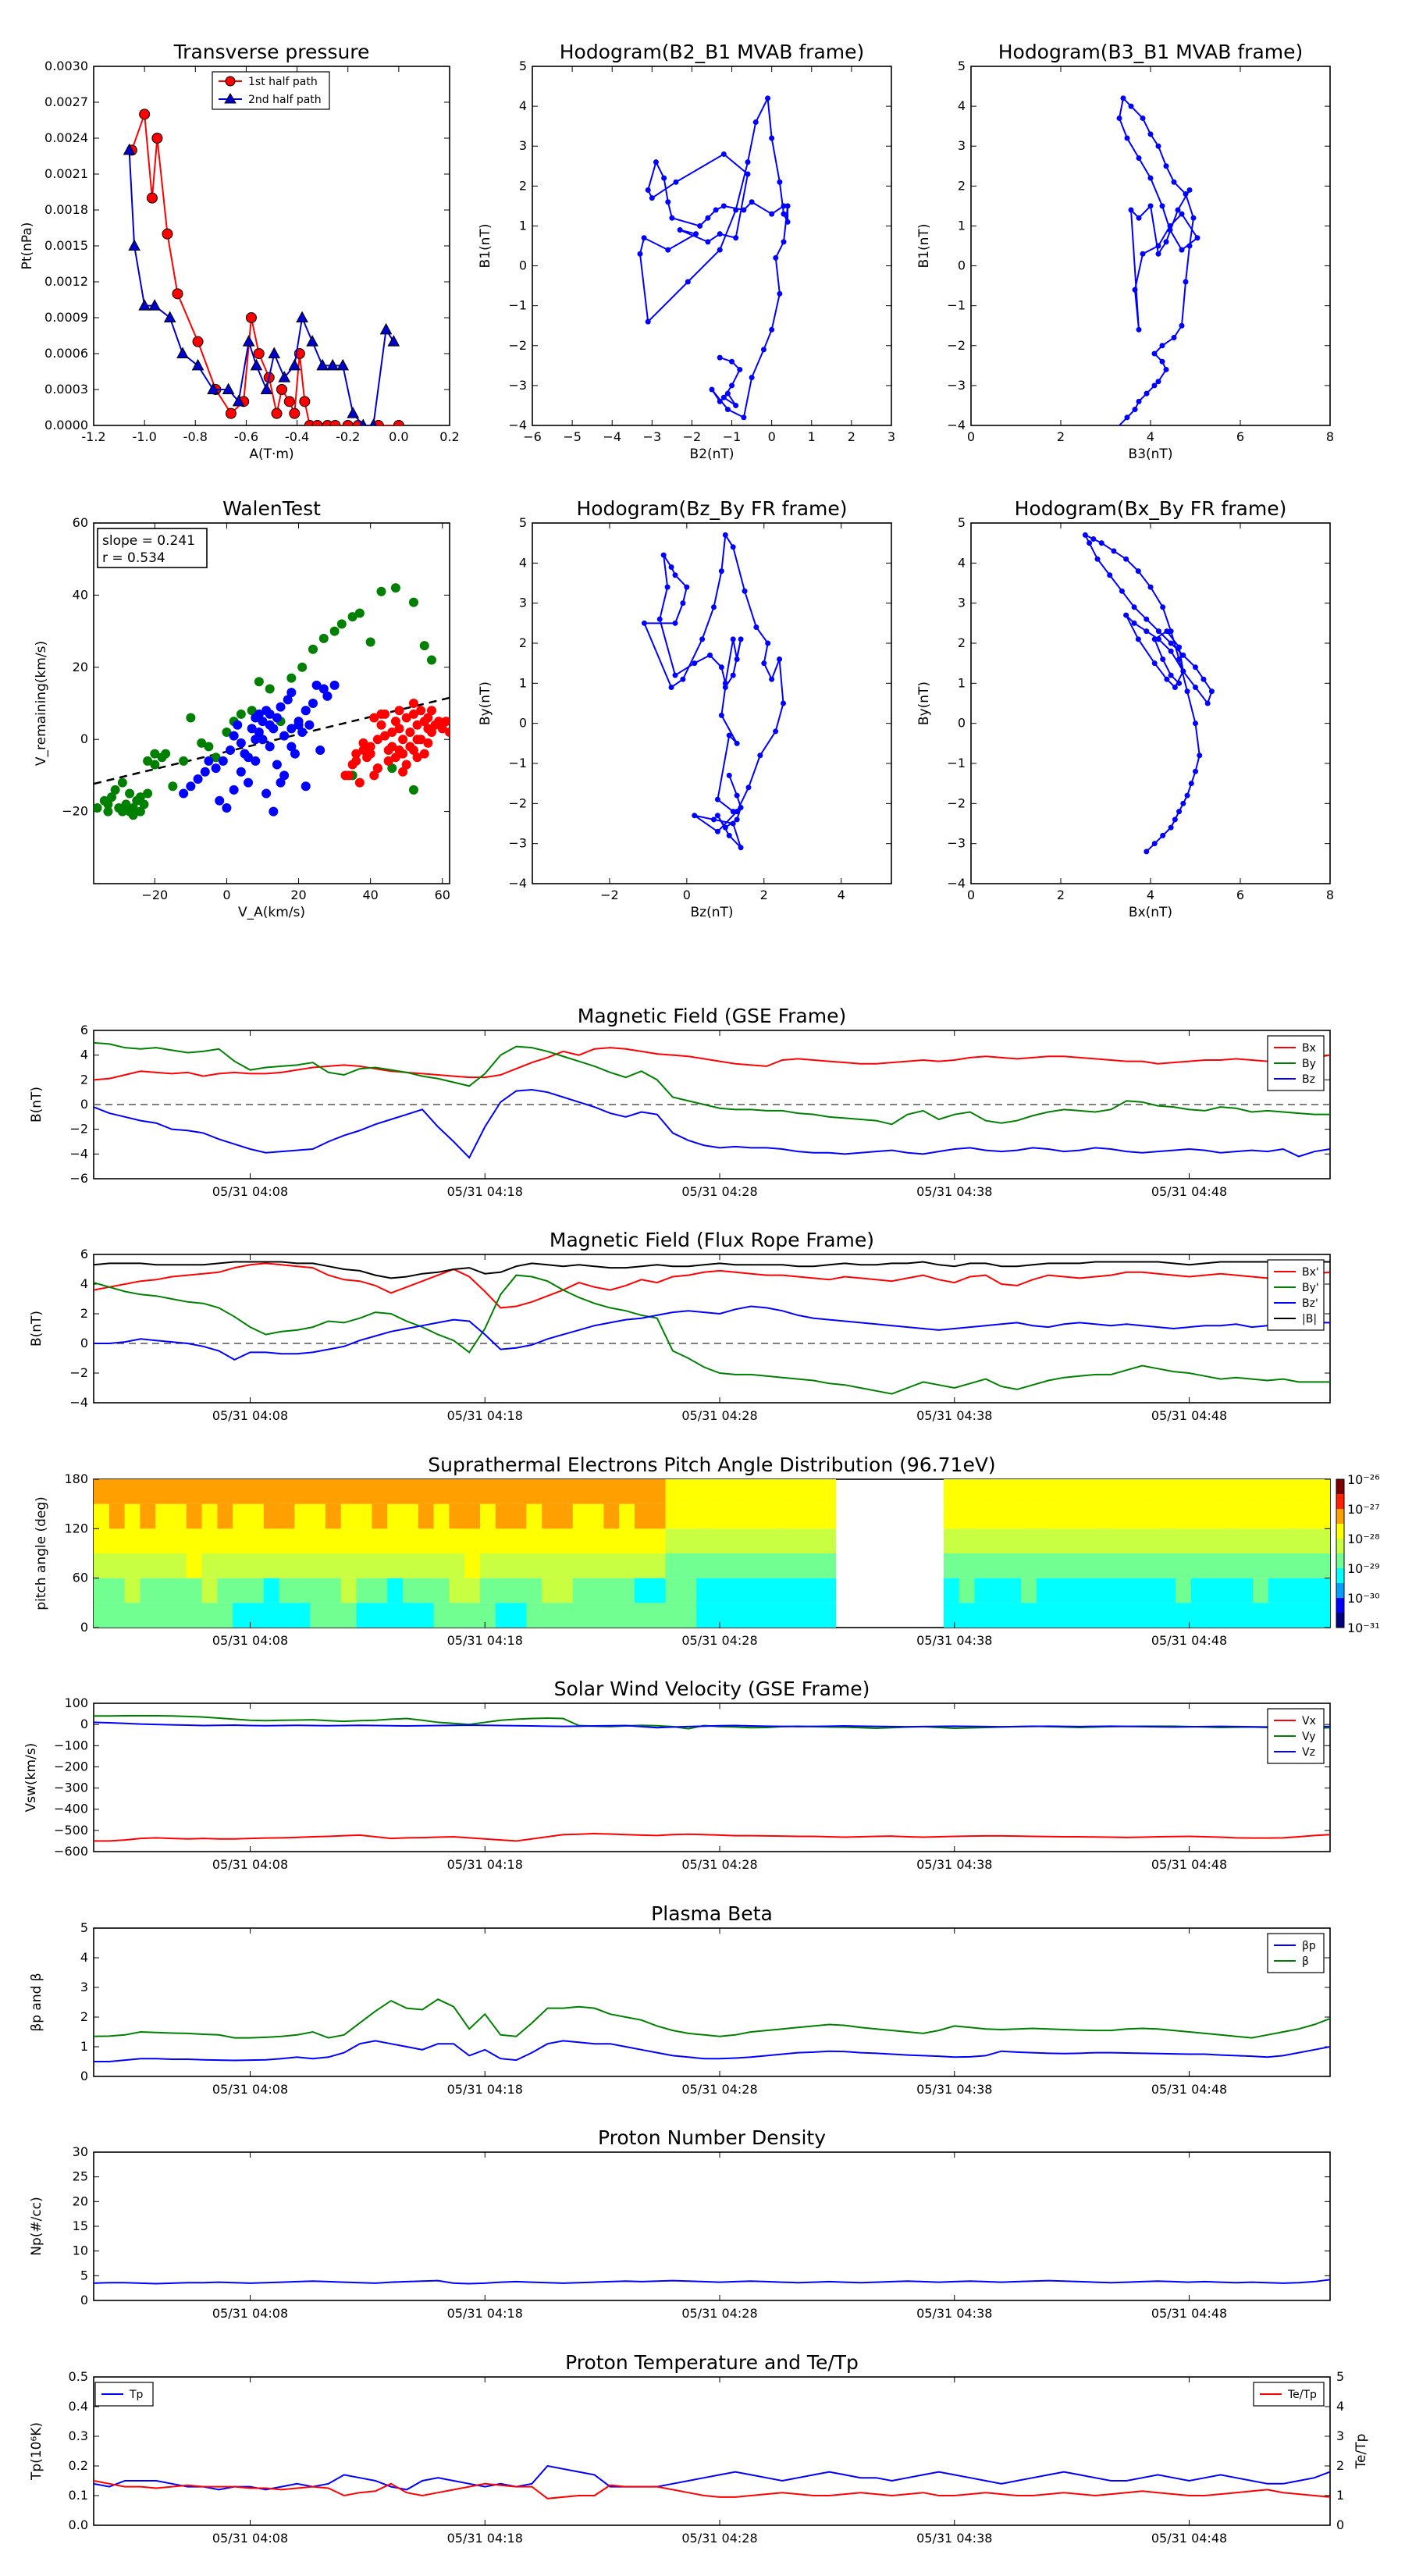 The image size is (1405, 2576). Describe the element at coordinates (66, 137) in the screenshot. I see `y-tick-label: 0.0024` at that location.